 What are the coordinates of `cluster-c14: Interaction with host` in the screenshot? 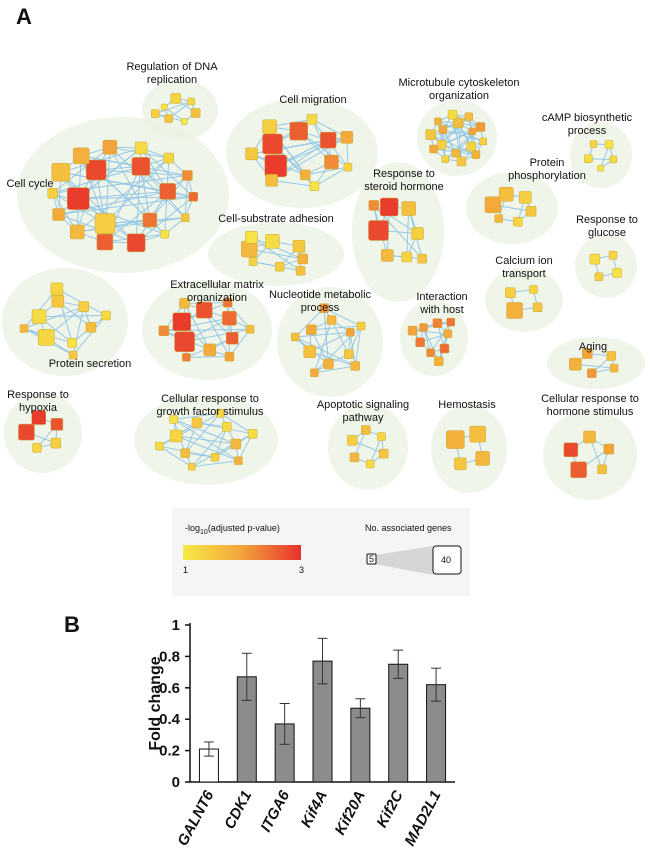 It's located at (434, 333).